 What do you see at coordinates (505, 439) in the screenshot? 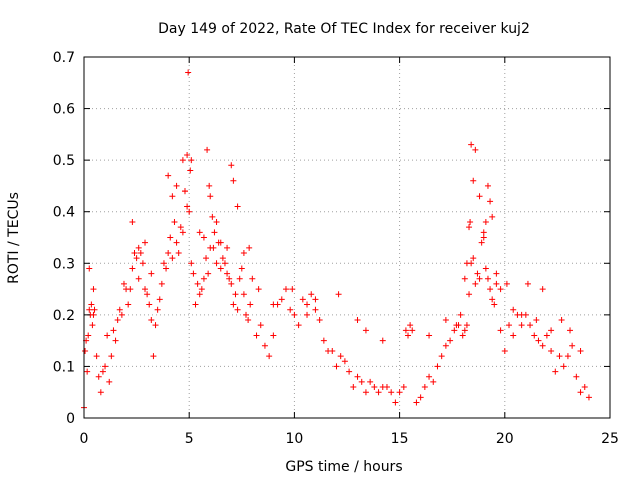
I see `x-tick-label: 20` at bounding box center [505, 439].